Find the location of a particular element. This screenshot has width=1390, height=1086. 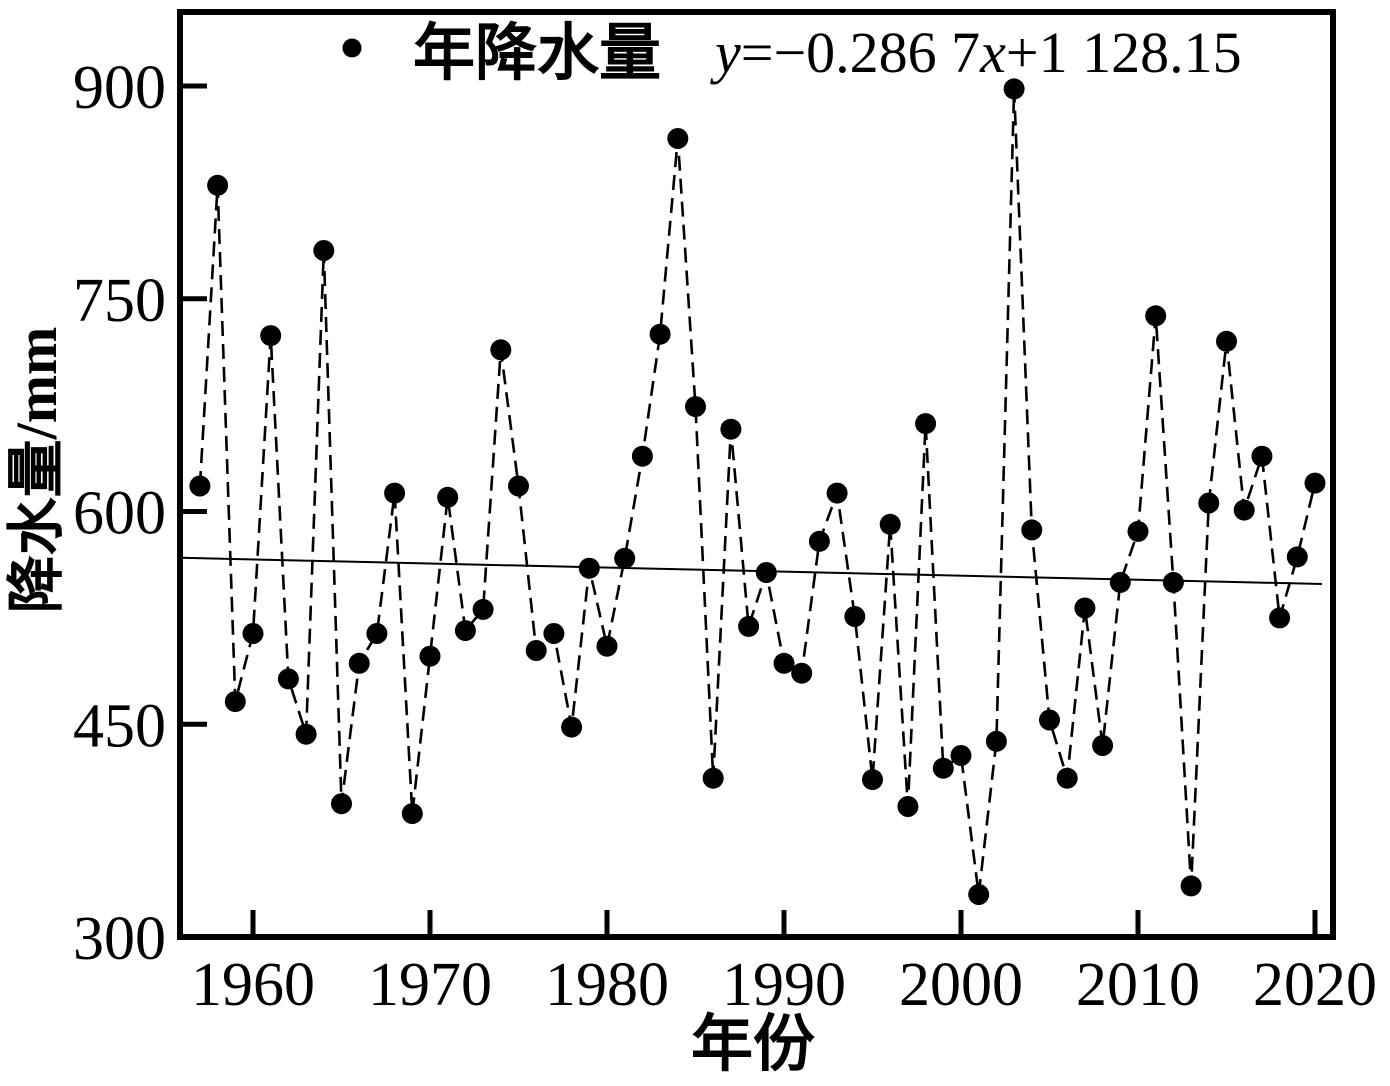

x-tick-label: 1990 is located at coordinates (784, 985).